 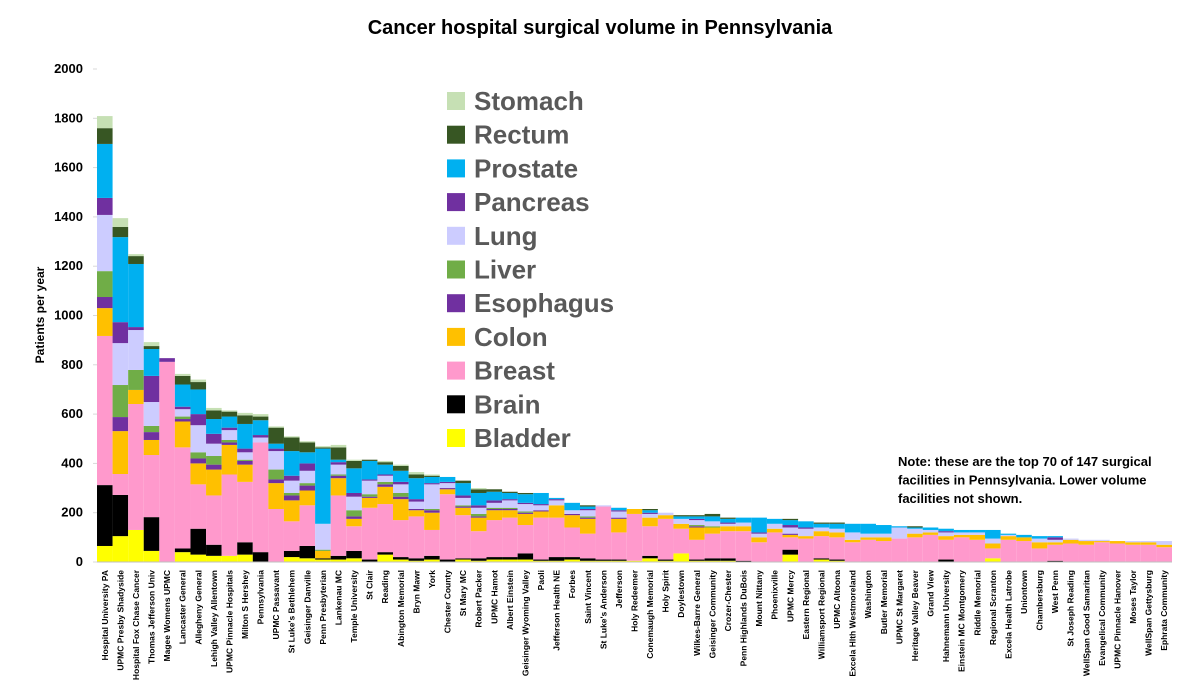 I want to click on x-tick-label: West Penn, so click(x=1055, y=591).